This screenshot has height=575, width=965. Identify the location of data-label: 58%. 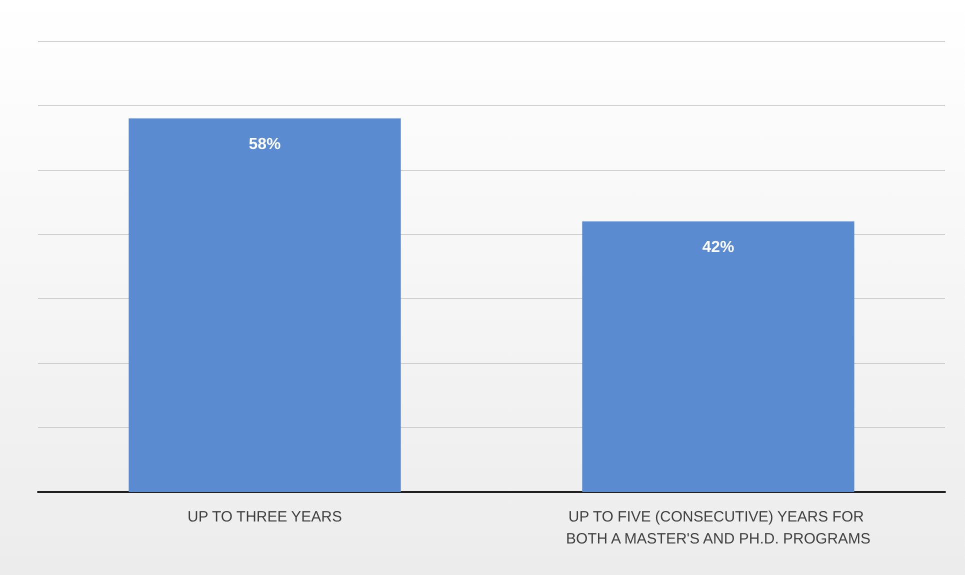
(264, 144).